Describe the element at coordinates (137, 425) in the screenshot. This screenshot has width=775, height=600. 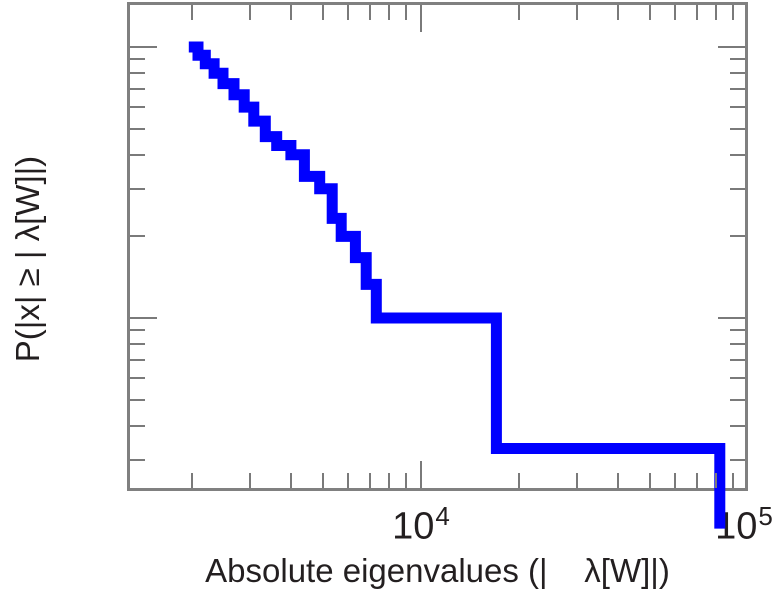
I see `y-tick-minor-0.04` at that location.